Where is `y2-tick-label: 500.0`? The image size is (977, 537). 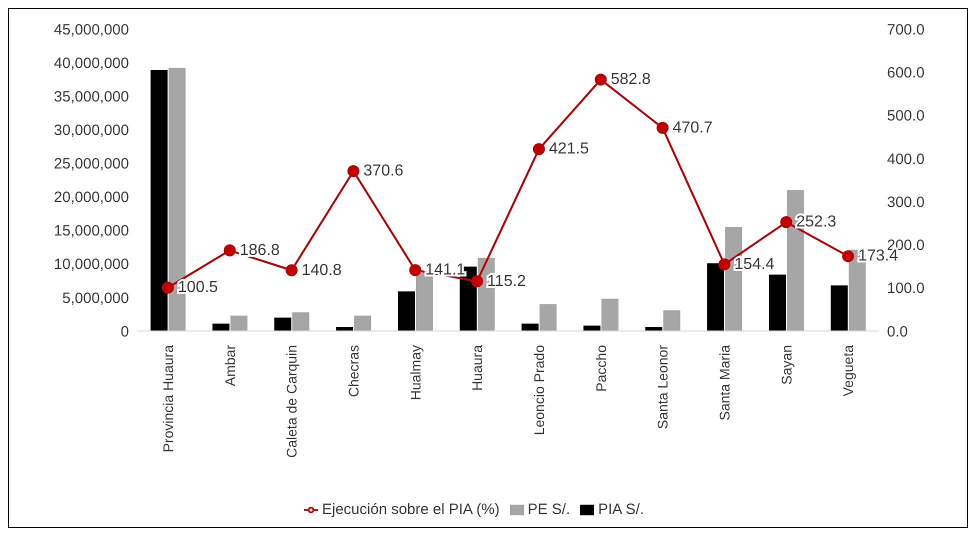
y2-tick-label: 500.0 is located at coordinates (906, 116).